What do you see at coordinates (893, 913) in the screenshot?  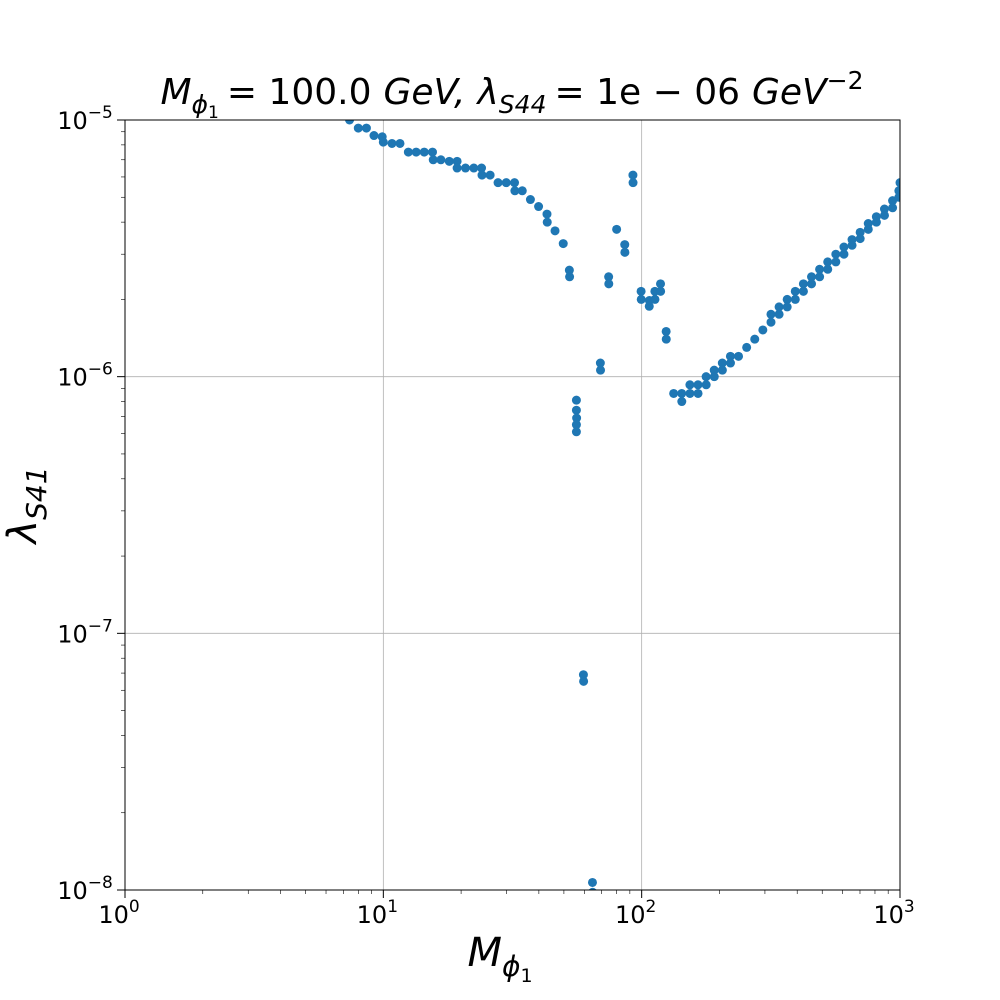 I see `x-tick-label: 10³` at bounding box center [893, 913].